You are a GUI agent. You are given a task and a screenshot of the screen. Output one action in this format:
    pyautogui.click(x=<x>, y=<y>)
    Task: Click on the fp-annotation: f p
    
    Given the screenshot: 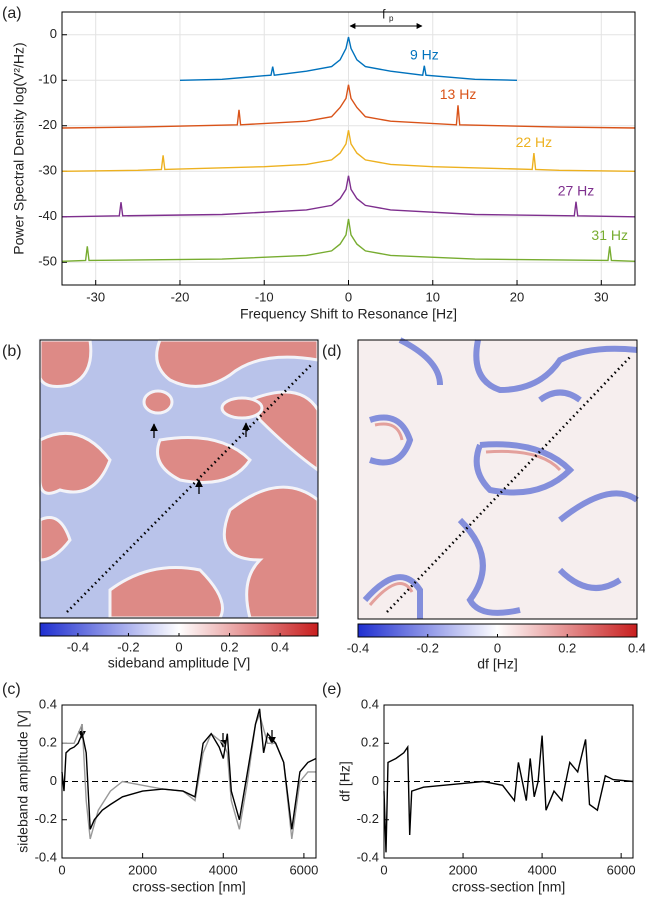 What is the action you would take?
    pyautogui.click(x=386, y=17)
    